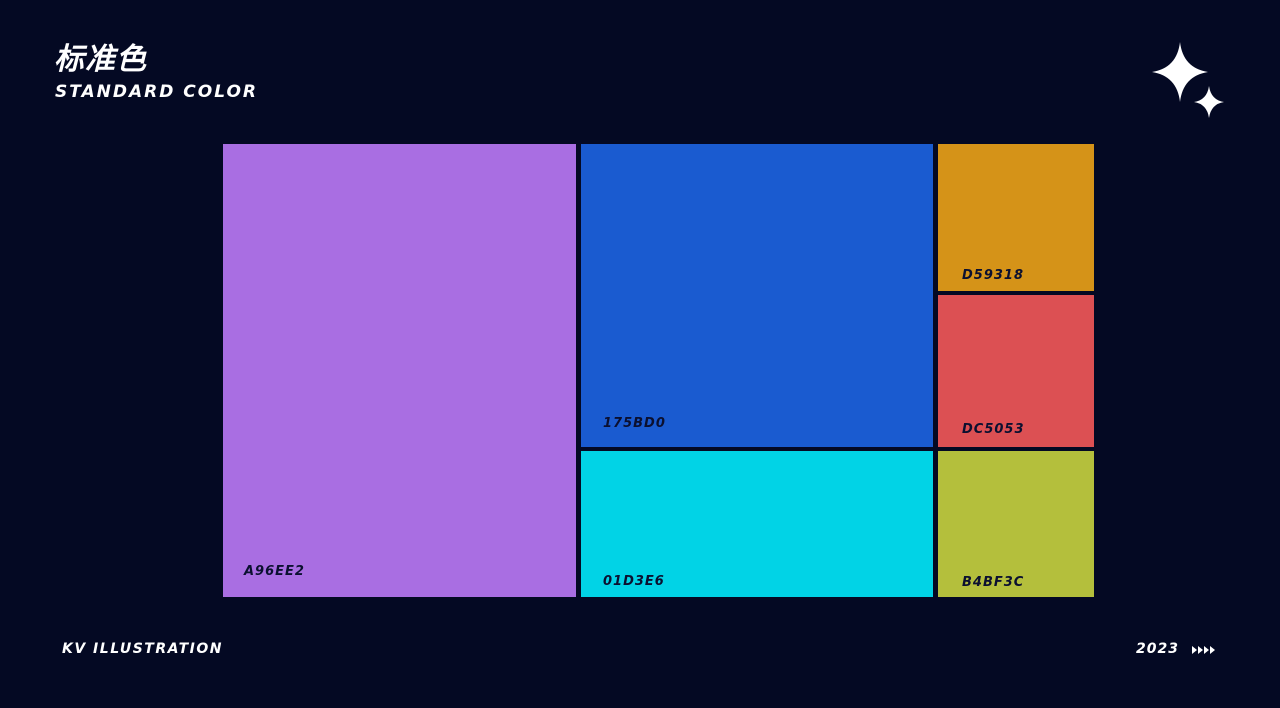 The height and width of the screenshot is (708, 1280). What do you see at coordinates (274, 571) in the screenshot?
I see `swatch-label: A96EE2` at bounding box center [274, 571].